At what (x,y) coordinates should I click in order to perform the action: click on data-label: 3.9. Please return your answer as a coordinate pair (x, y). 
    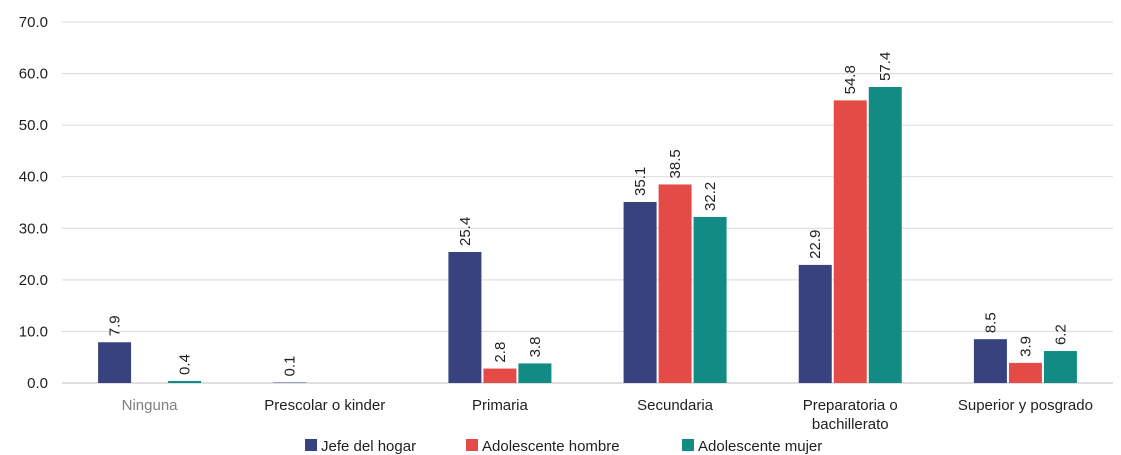
    Looking at the image, I should click on (1025, 346).